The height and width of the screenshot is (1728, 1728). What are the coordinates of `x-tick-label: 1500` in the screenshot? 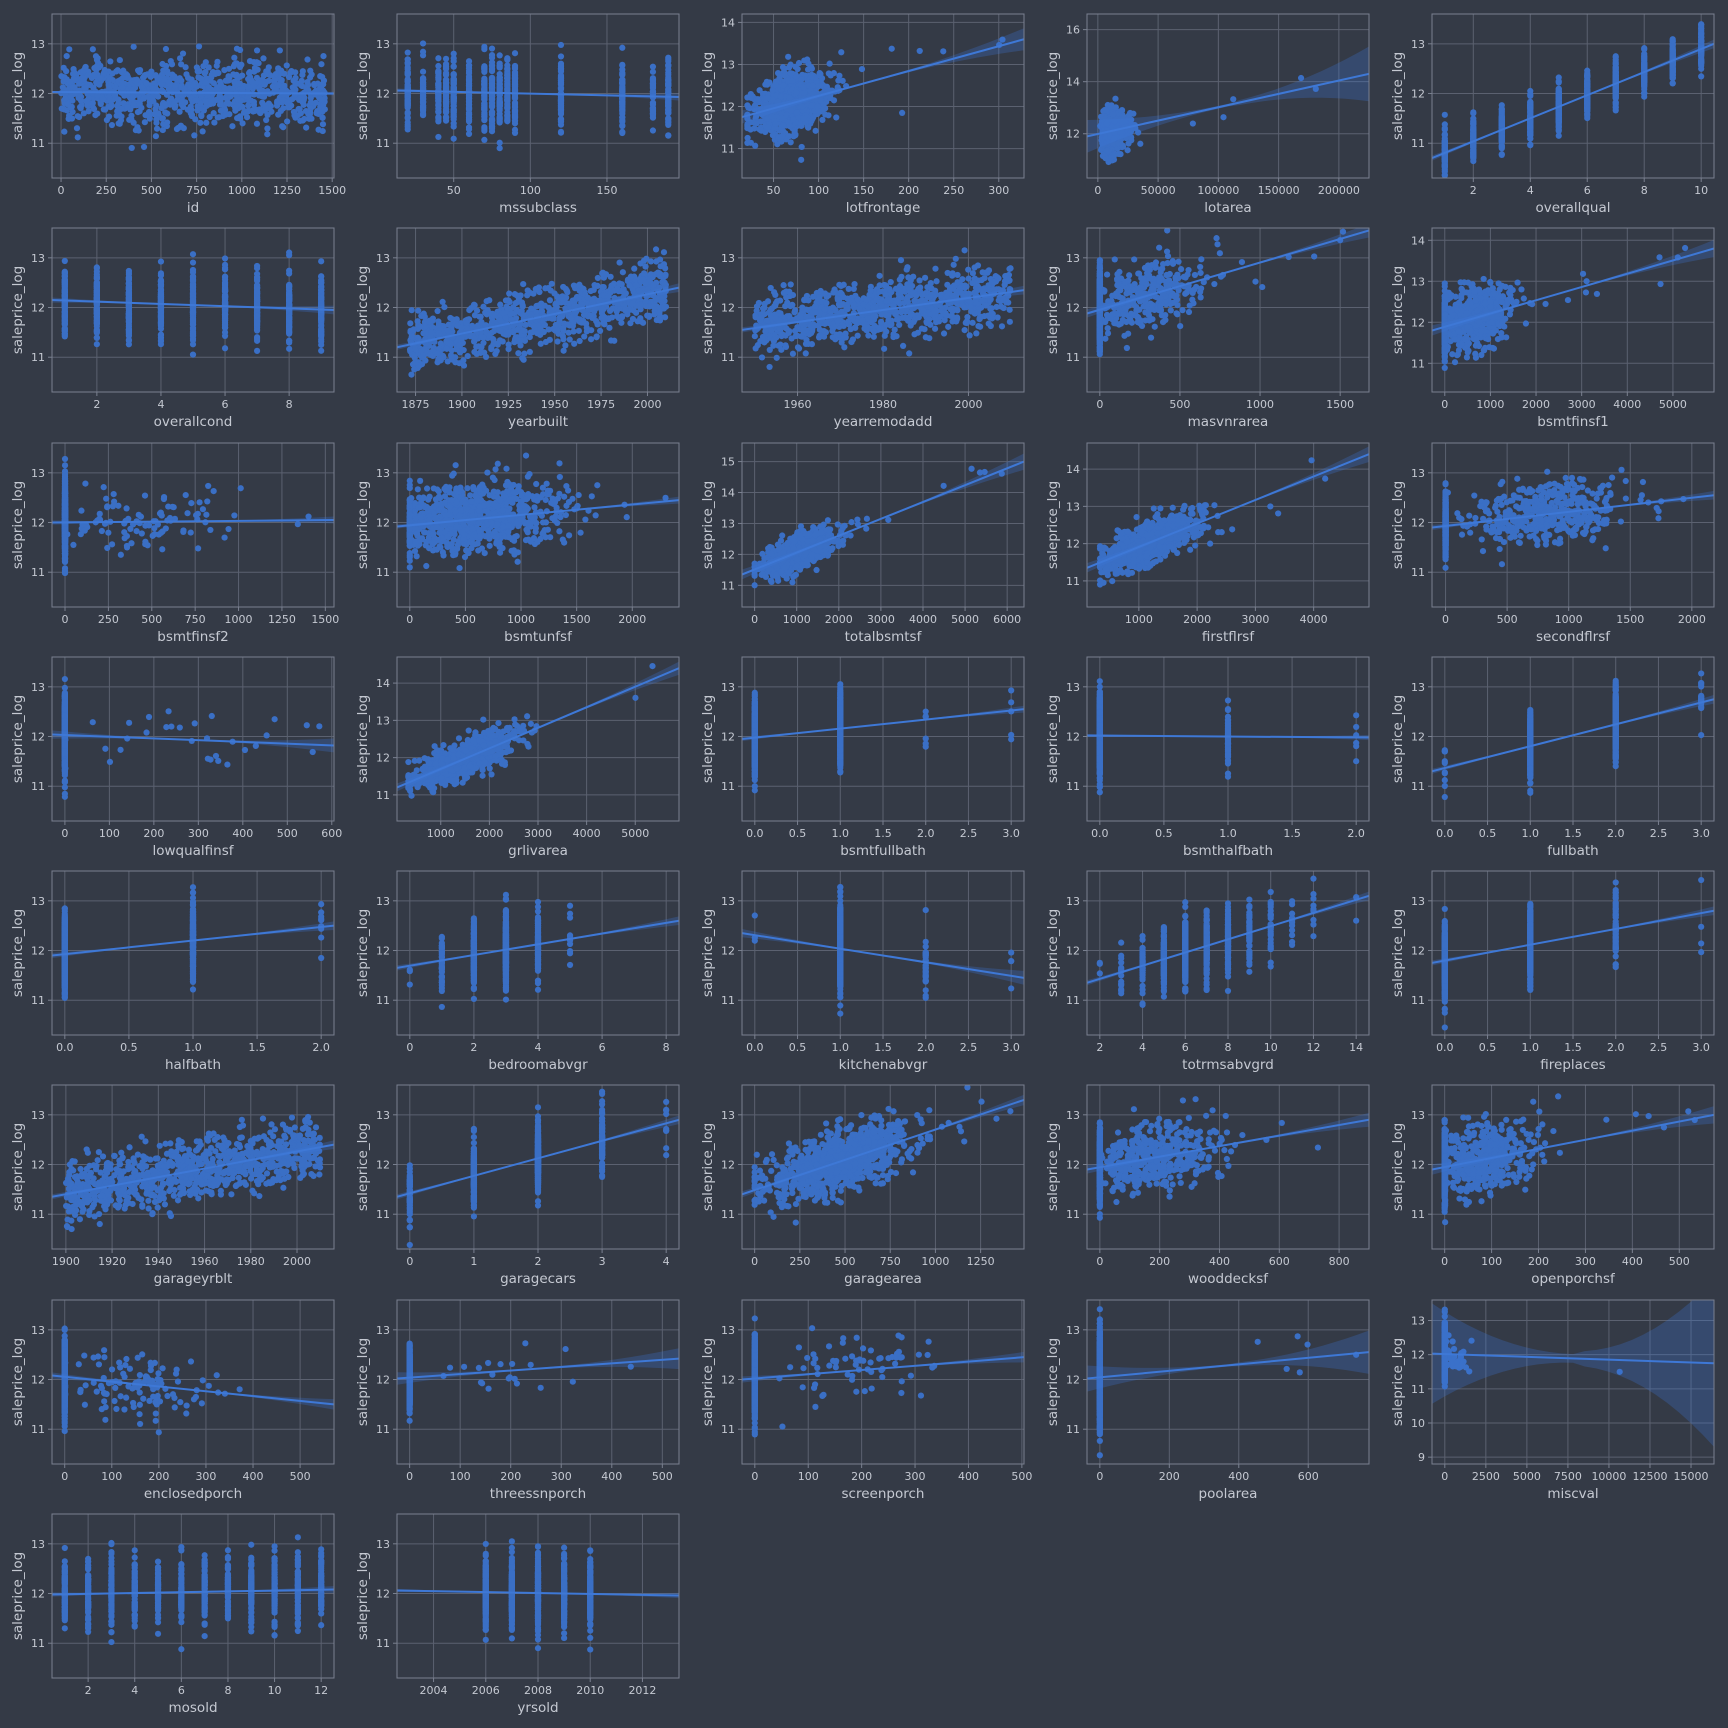 It's located at (332, 190).